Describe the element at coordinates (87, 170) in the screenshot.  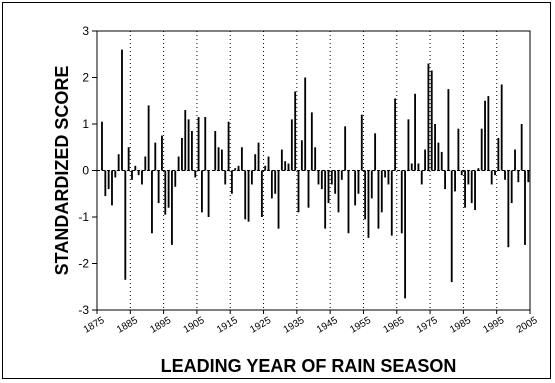
I see `y-ticks: -3 -2 -1 0 1 2 3` at that location.